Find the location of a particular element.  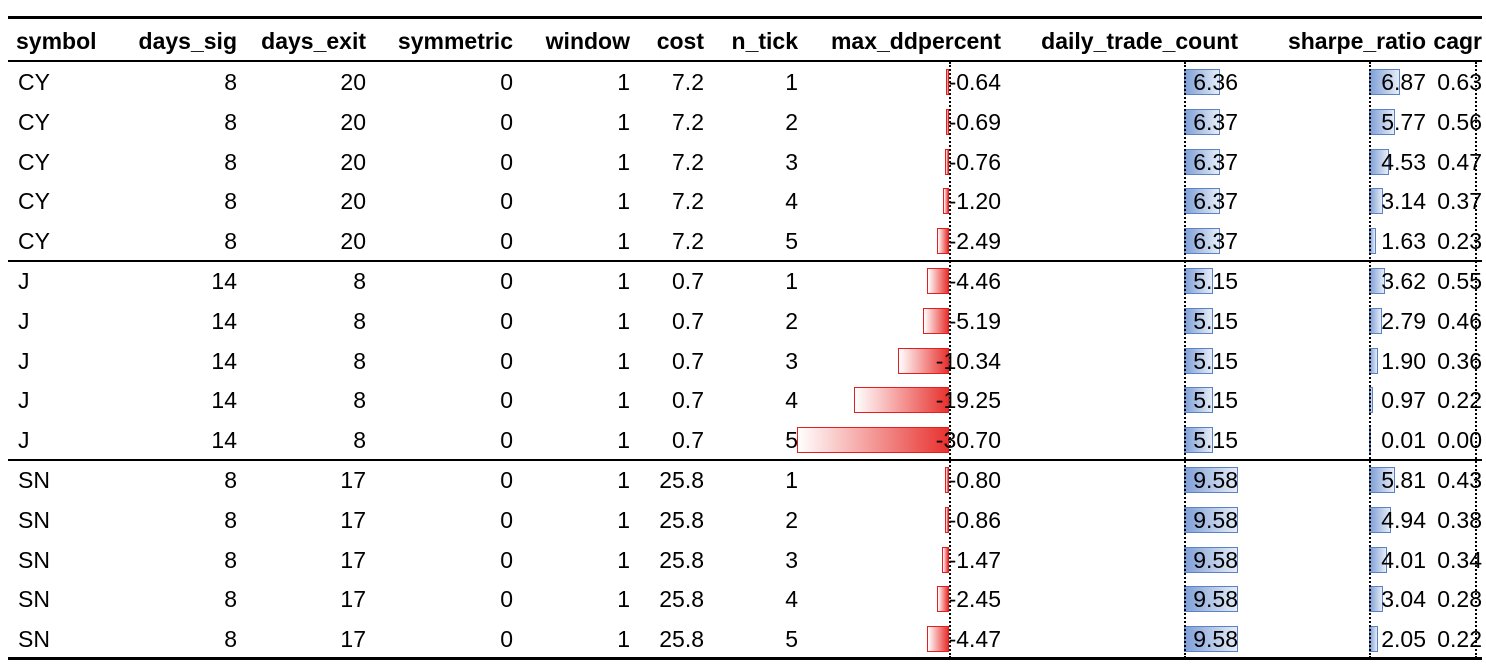

cell-symbol: CY is located at coordinates (34, 201).